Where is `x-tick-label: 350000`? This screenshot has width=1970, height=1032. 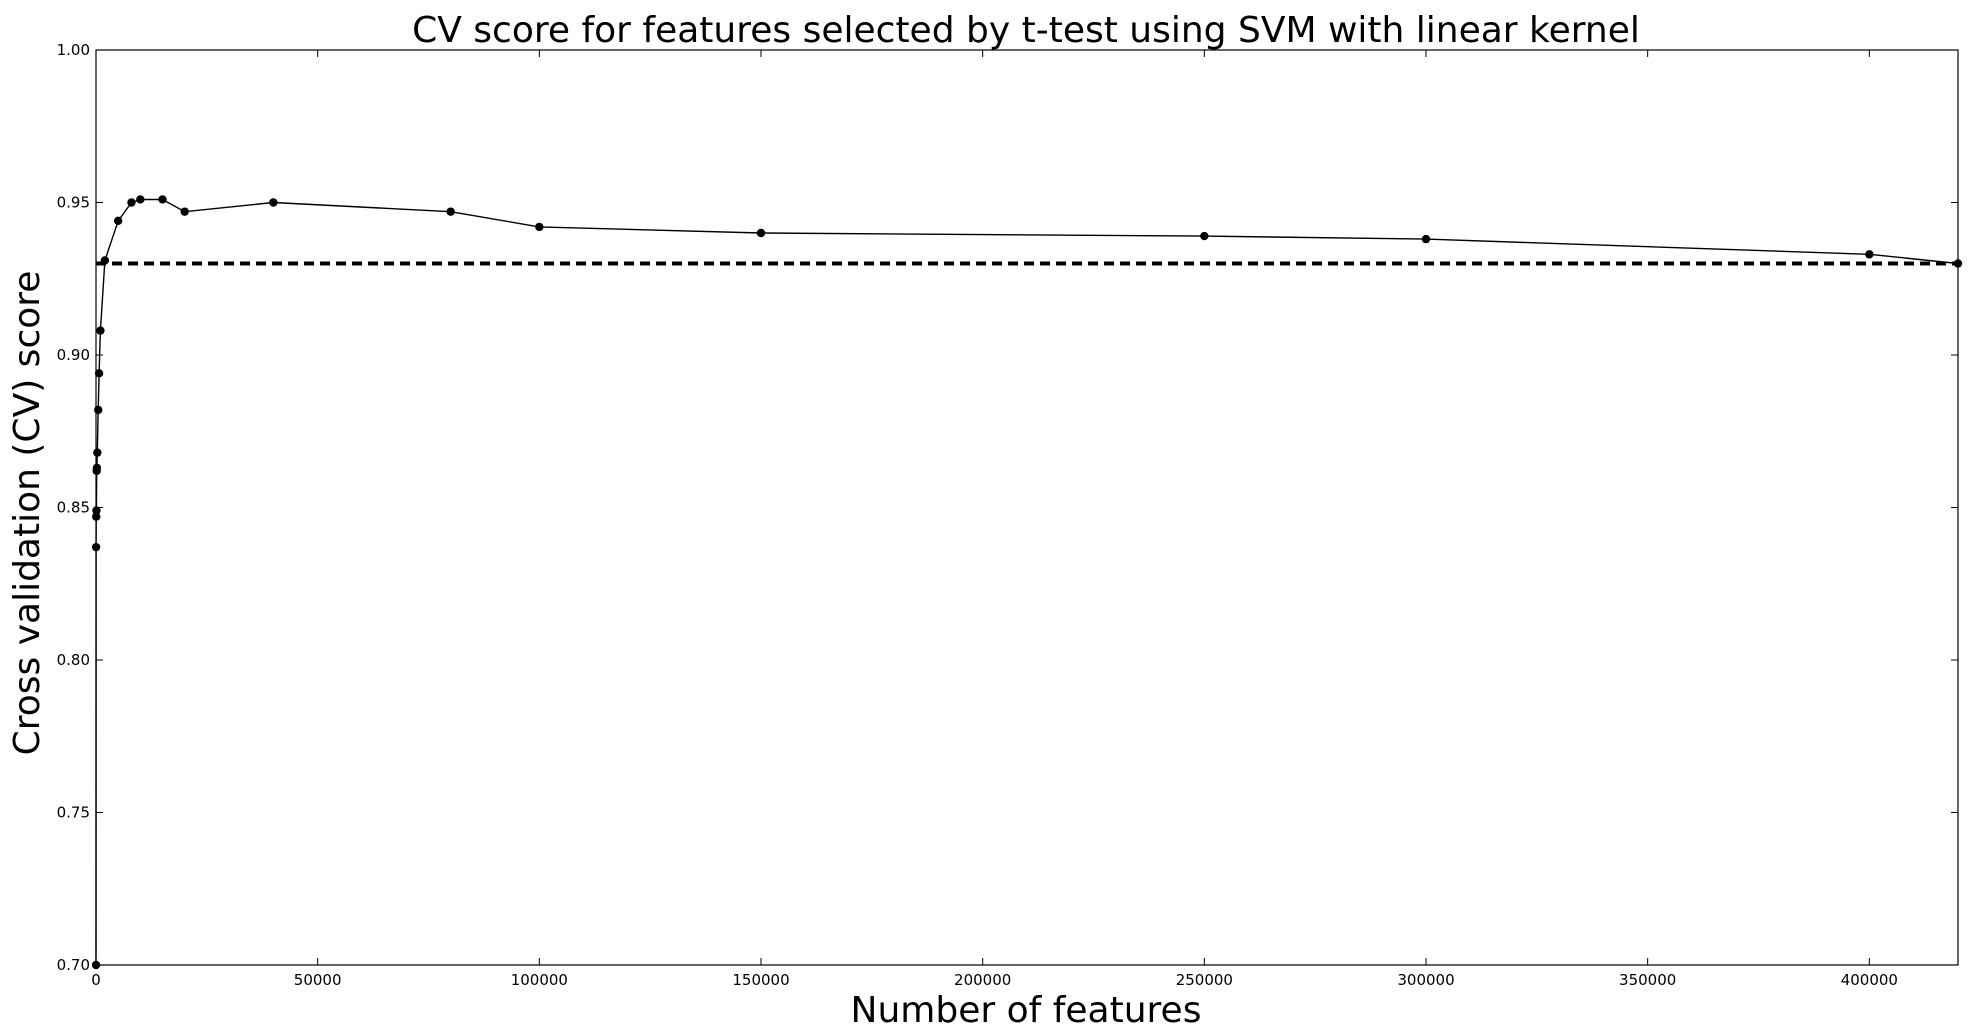 x-tick-label: 350000 is located at coordinates (1647, 980).